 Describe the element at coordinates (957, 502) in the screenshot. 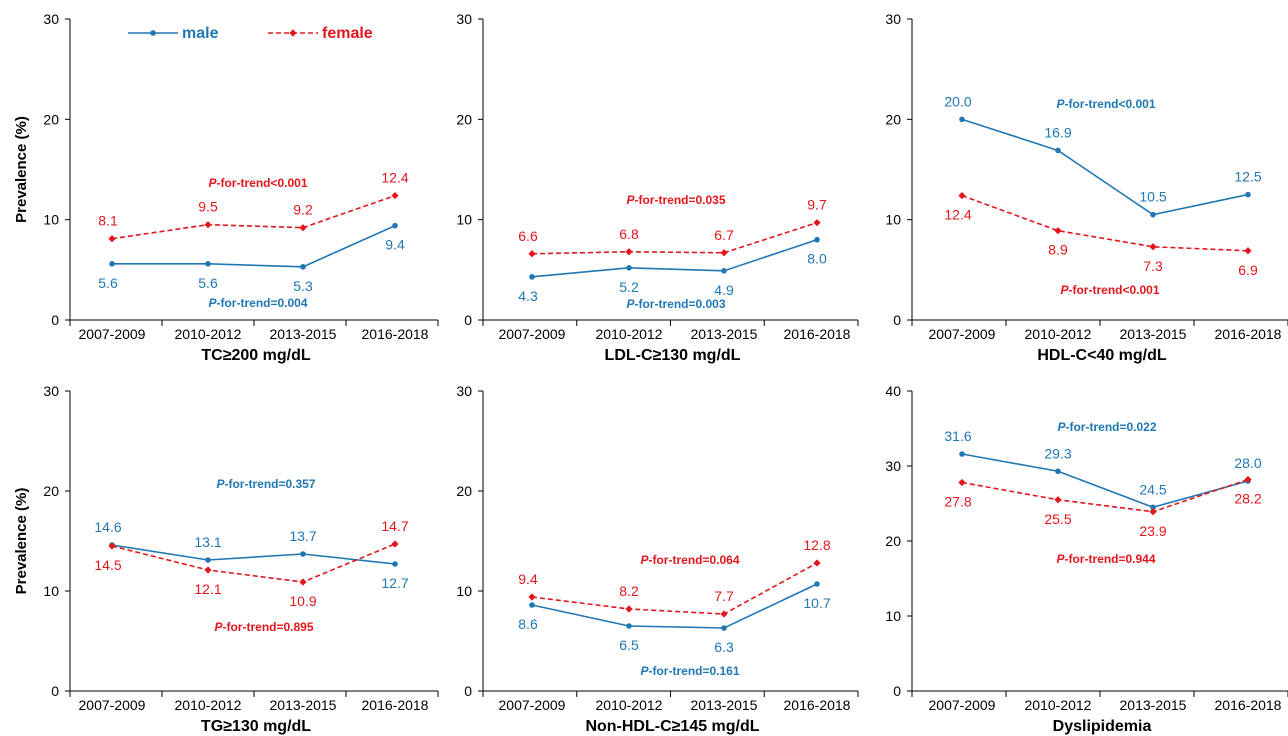

I see `data-label-female: 27.8` at that location.